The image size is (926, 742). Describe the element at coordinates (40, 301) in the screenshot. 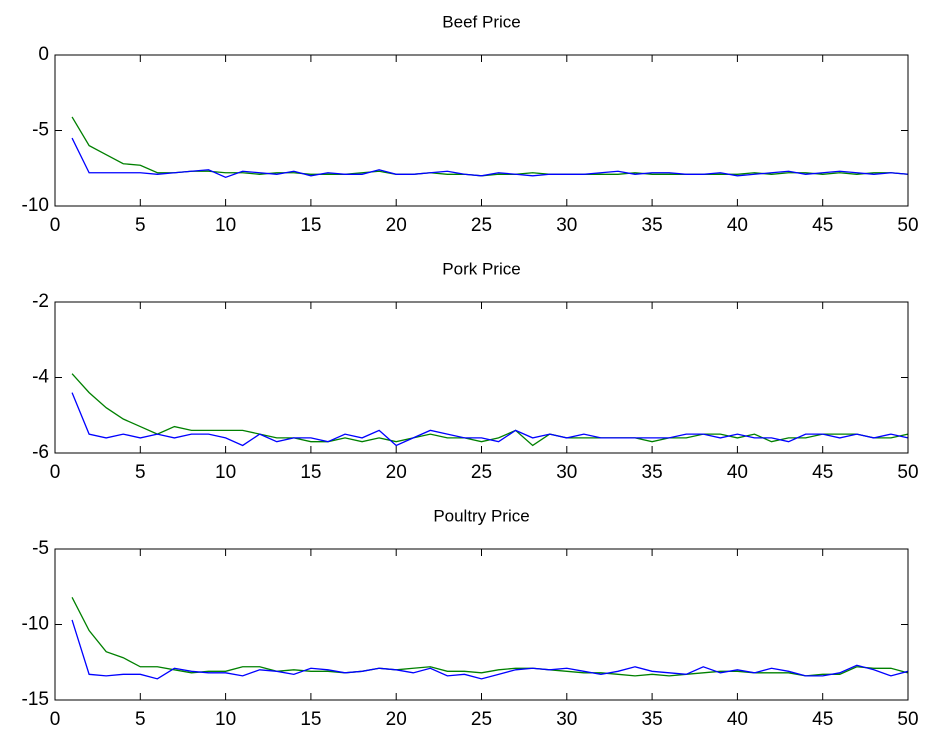

I see `y-tick-label: -2` at that location.